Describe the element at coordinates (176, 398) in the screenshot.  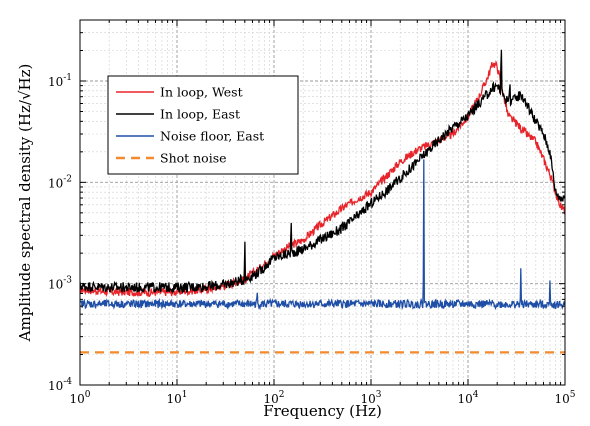
I see `x-tick-label: 10¹` at that location.